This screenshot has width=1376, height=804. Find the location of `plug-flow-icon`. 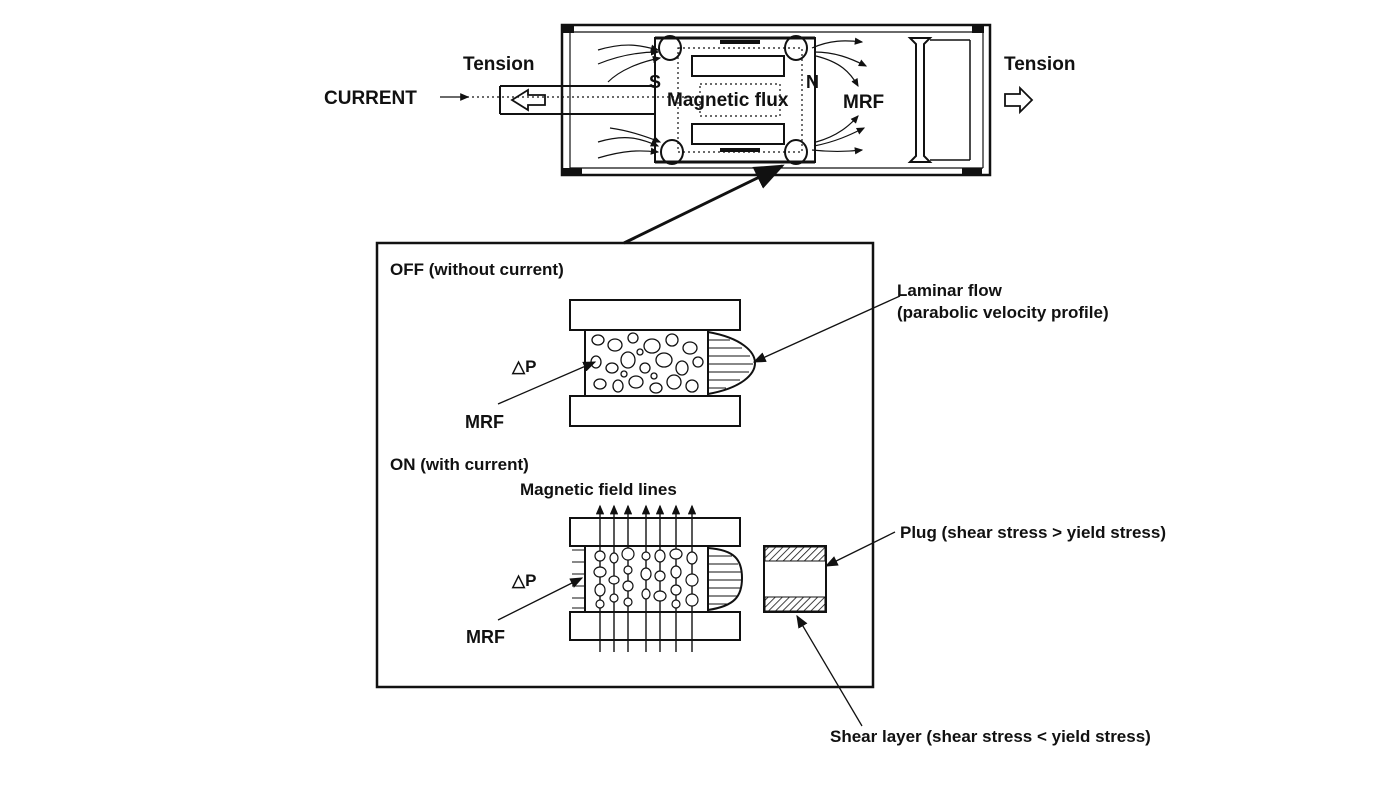

plug-flow-icon is located at coordinates (795, 579).